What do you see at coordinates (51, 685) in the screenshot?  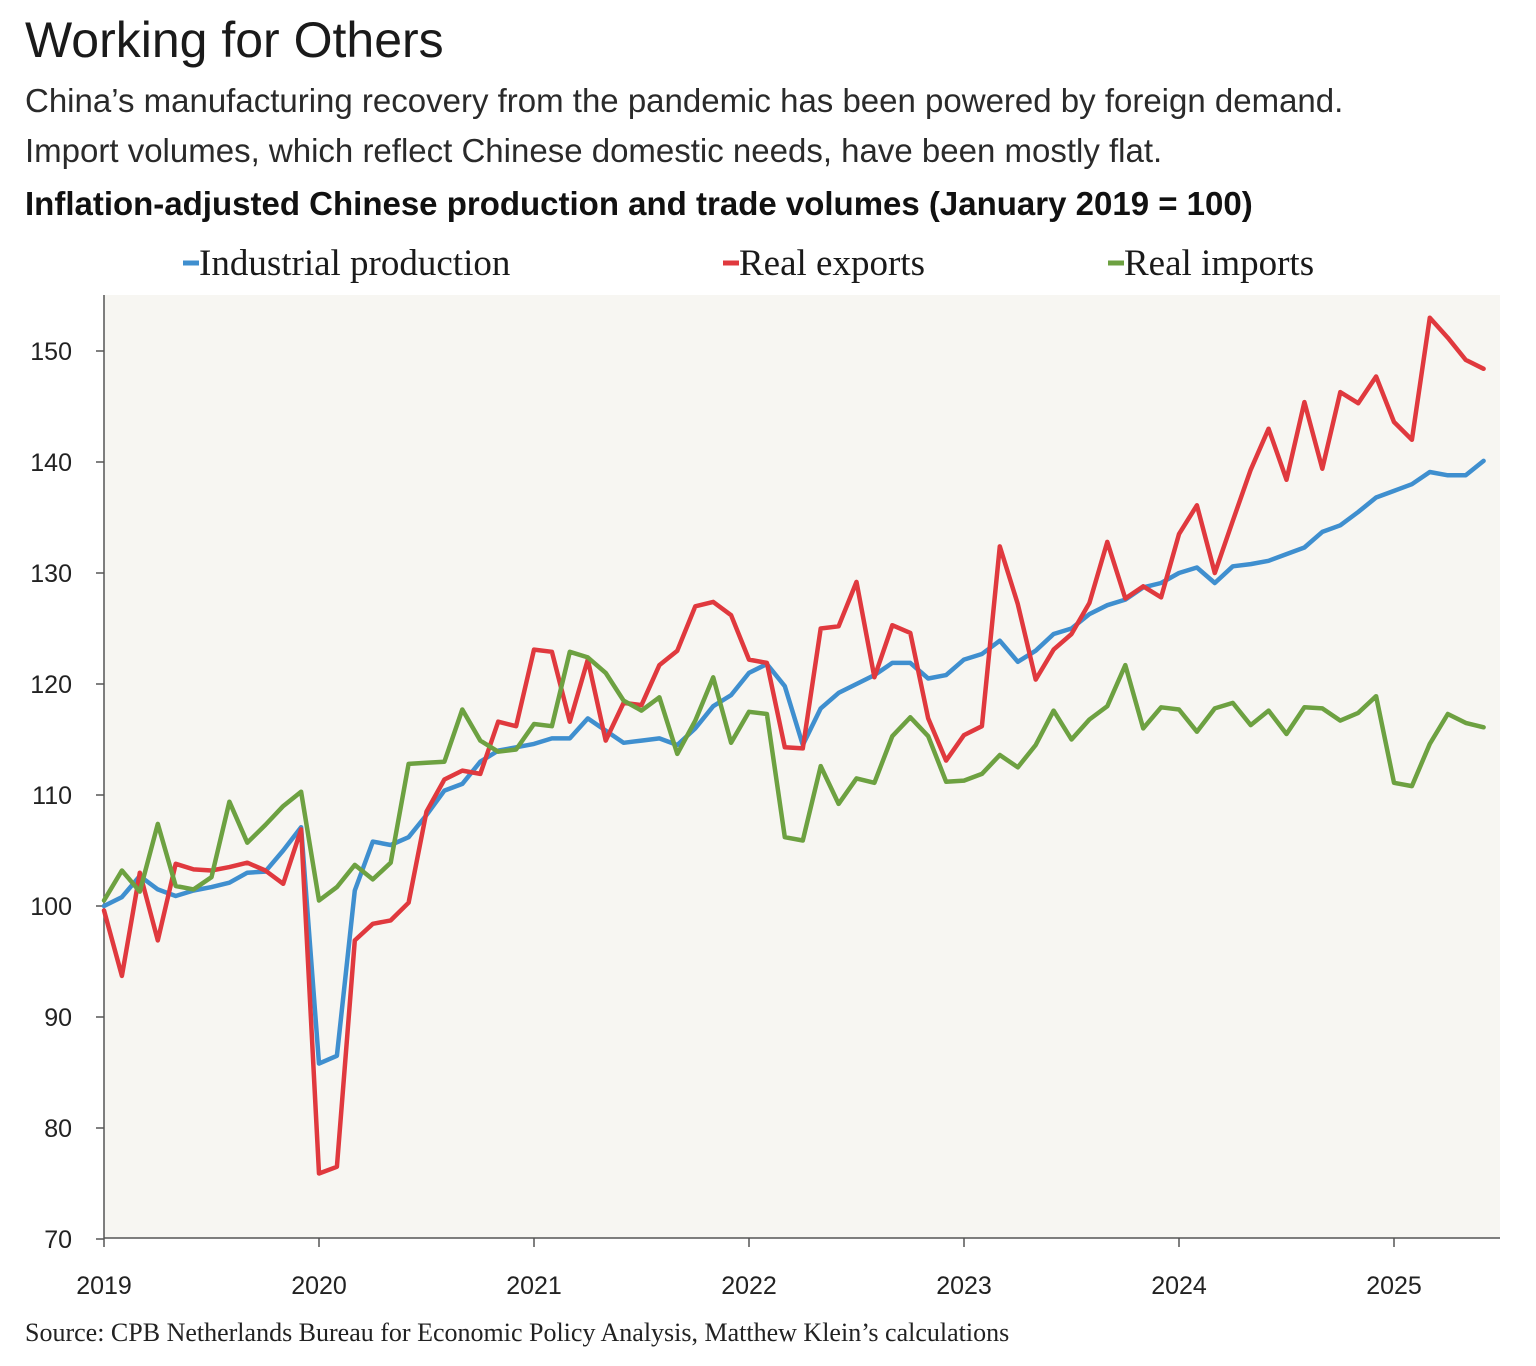 I see `y-tick-label: 120` at bounding box center [51, 685].